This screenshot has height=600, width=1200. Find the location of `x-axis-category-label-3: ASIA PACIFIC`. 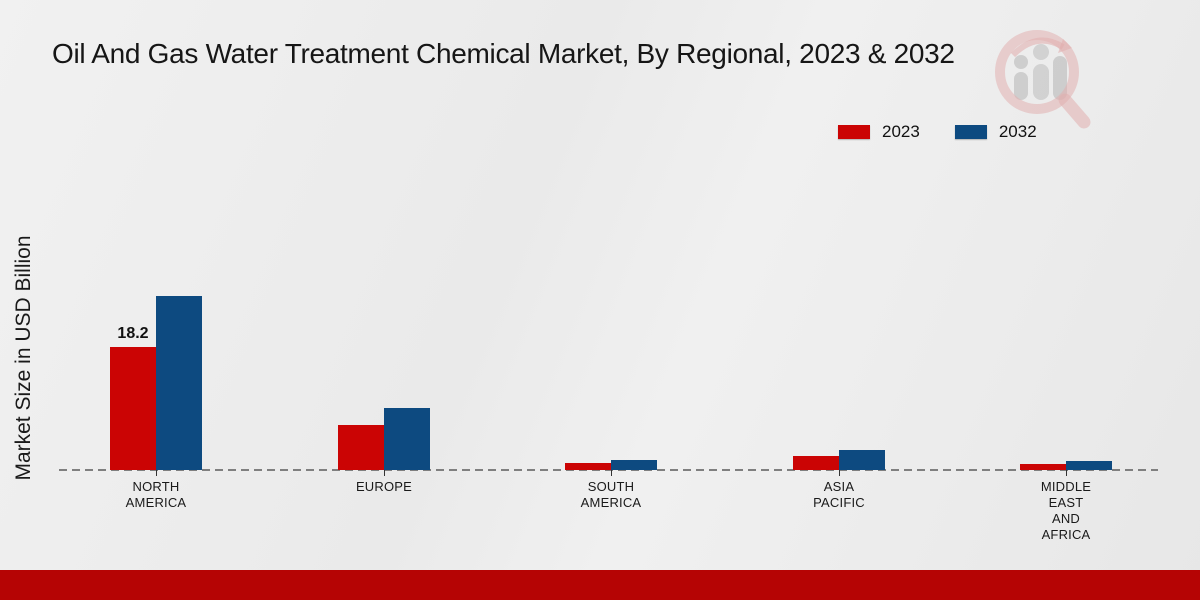

x-axis-category-label-3: ASIA PACIFIC is located at coordinates (839, 494).